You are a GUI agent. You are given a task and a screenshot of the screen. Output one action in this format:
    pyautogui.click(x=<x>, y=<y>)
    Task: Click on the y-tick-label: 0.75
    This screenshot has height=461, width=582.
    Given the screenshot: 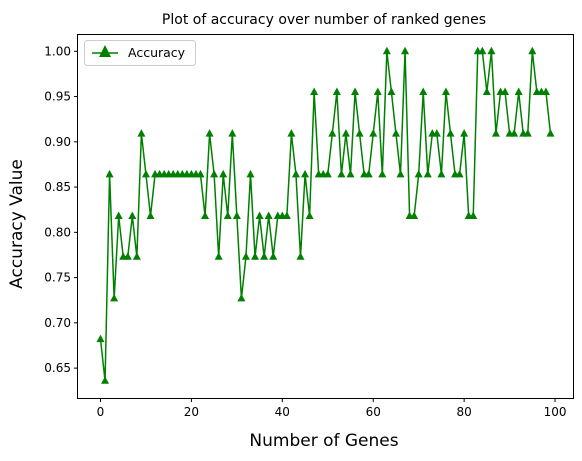 What is the action you would take?
    pyautogui.click(x=57, y=278)
    